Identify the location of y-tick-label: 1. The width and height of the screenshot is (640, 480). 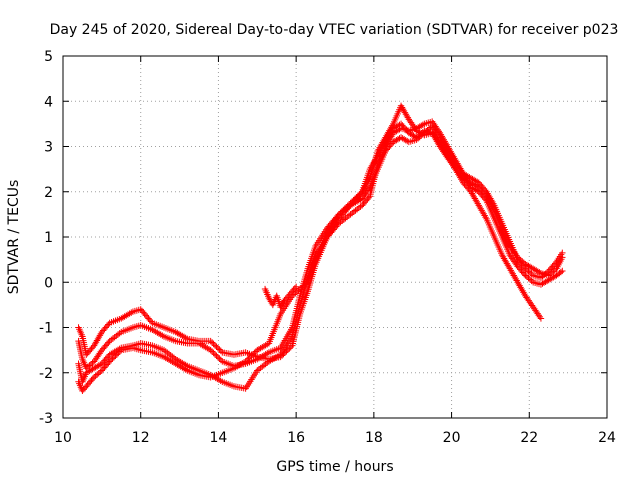
(48, 238).